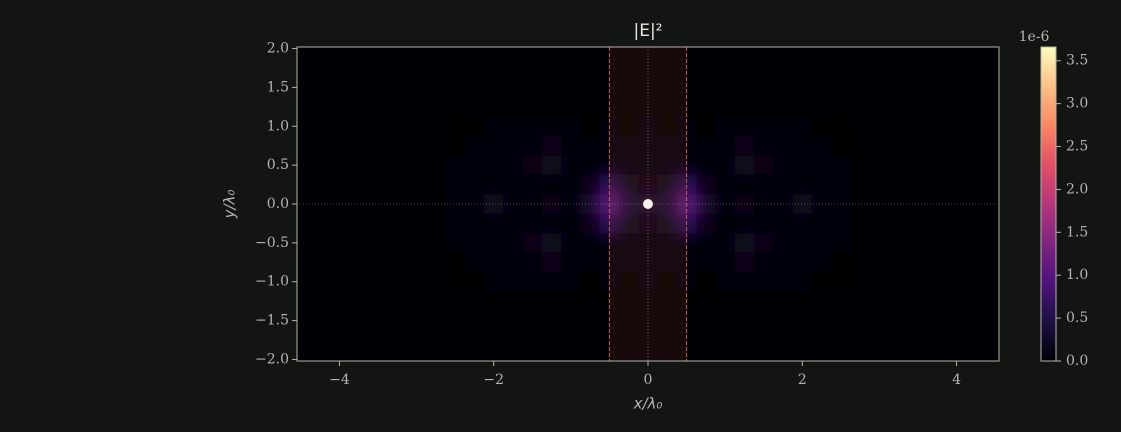 The height and width of the screenshot is (432, 1121). I want to click on colorbar-tick-label: 3.0, so click(1077, 104).